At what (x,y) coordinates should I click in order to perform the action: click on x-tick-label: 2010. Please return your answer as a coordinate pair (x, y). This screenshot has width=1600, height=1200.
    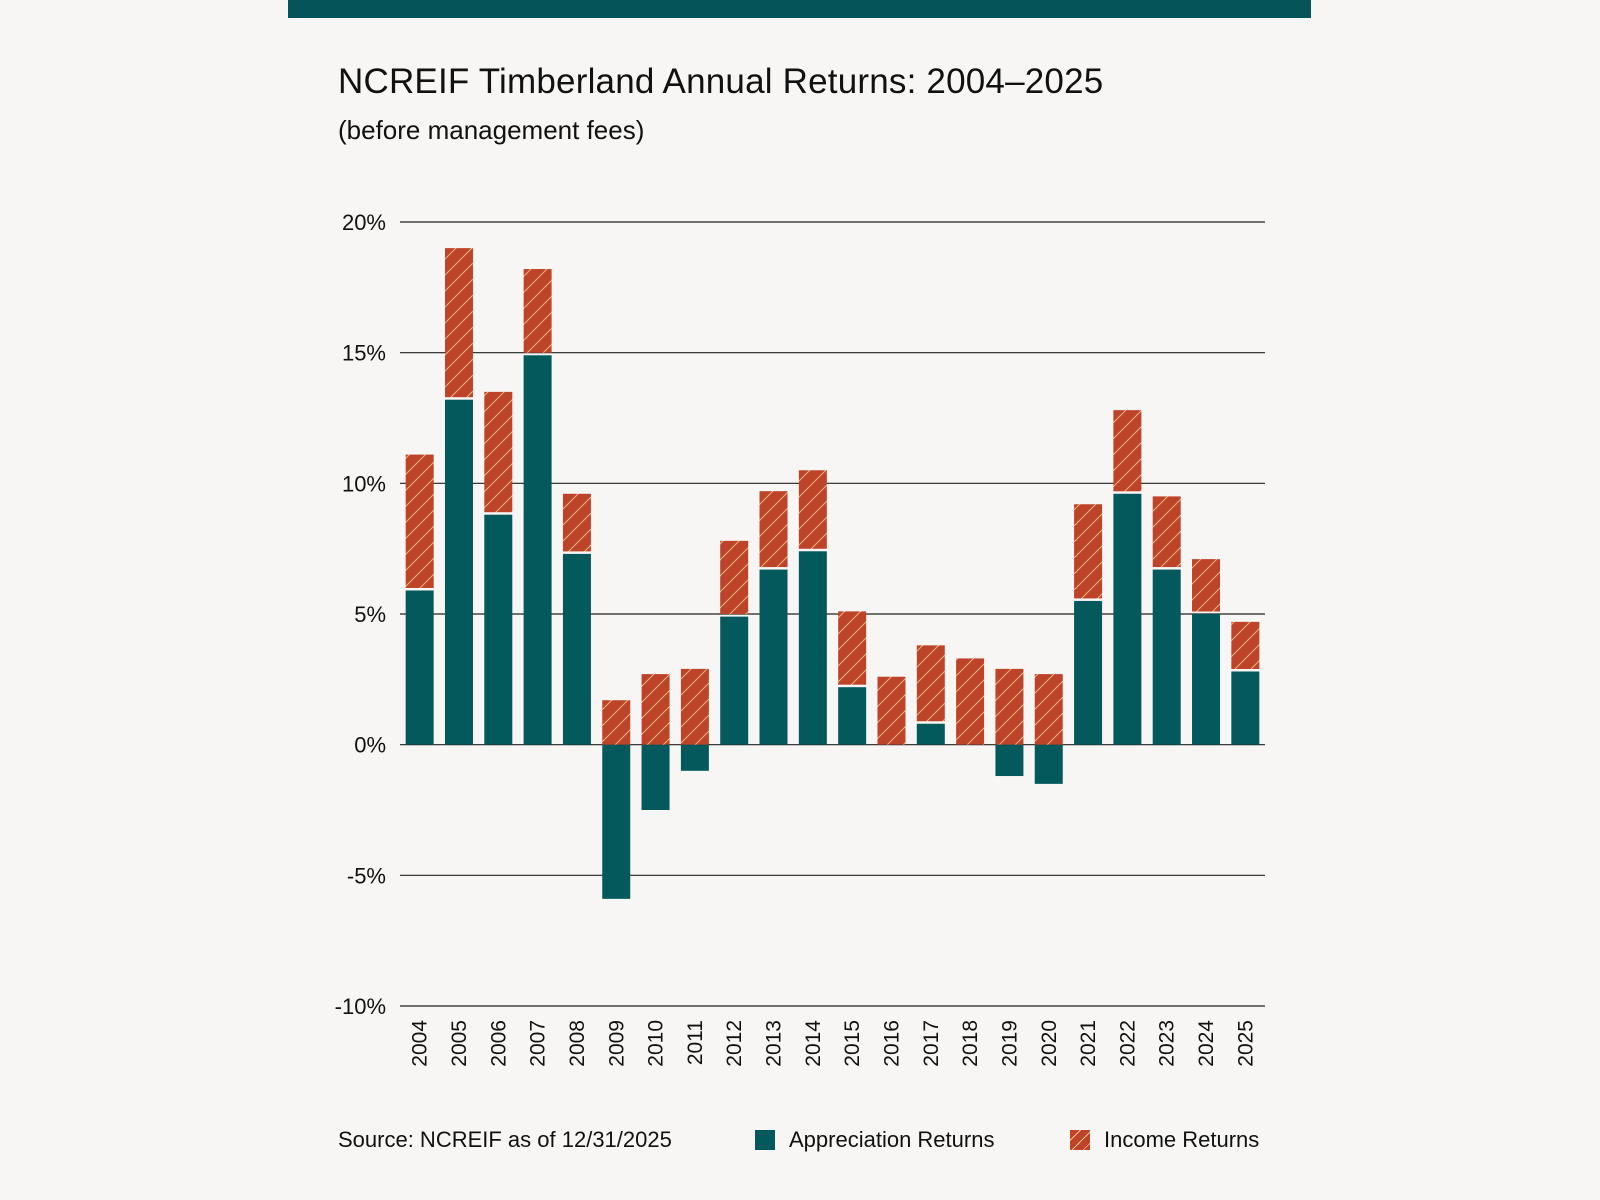
    Looking at the image, I should click on (656, 1043).